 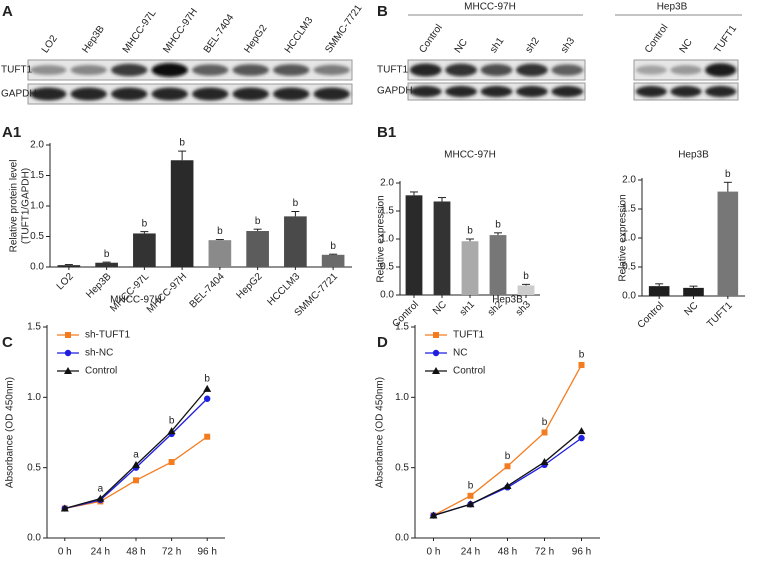 What do you see at coordinates (136, 300) in the screenshot?
I see `chart-title: MHCC-97H` at bounding box center [136, 300].